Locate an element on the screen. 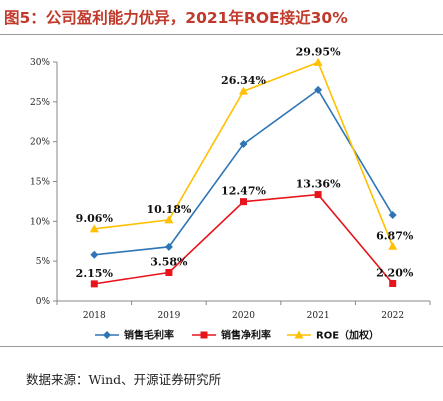  x-tick-label: 2019 is located at coordinates (168, 316).